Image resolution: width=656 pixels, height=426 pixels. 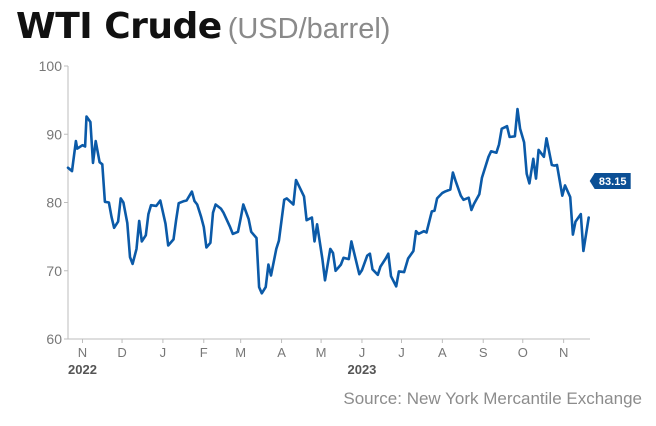 What do you see at coordinates (121, 352) in the screenshot?
I see `x-tick-label: D` at bounding box center [121, 352].